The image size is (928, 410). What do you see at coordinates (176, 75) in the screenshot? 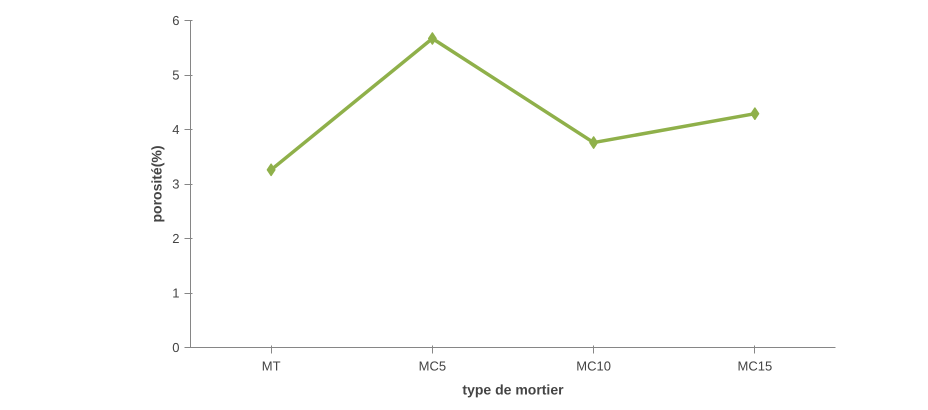
I see `y-tick-label: 5` at bounding box center [176, 75].